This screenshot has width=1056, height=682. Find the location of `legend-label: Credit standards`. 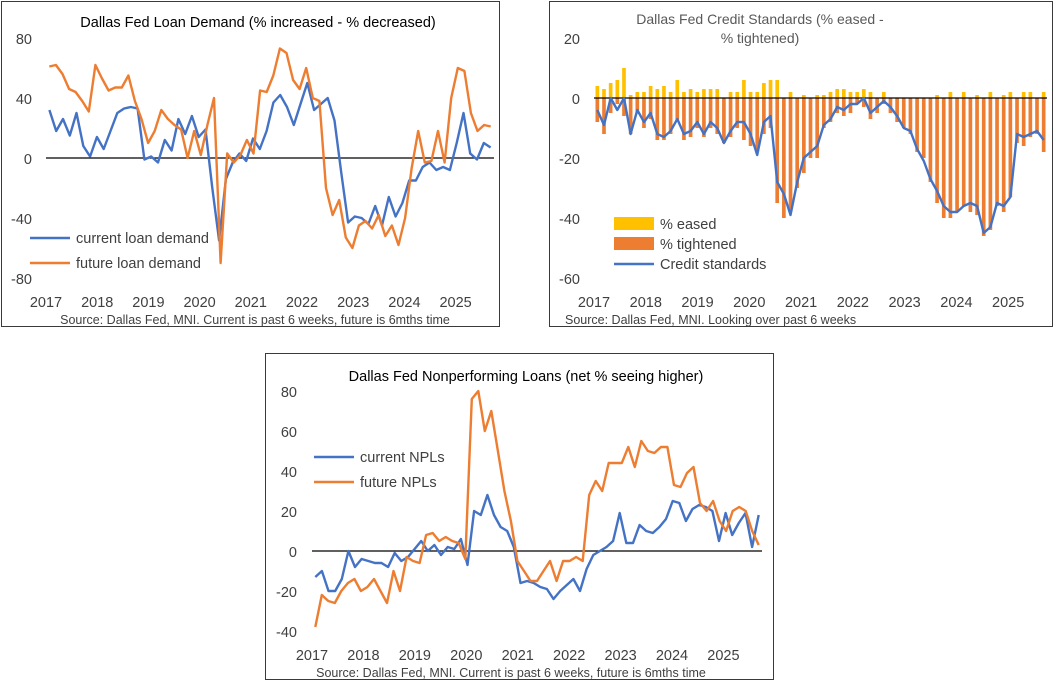

legend-label: Credit standards is located at coordinates (713, 265).